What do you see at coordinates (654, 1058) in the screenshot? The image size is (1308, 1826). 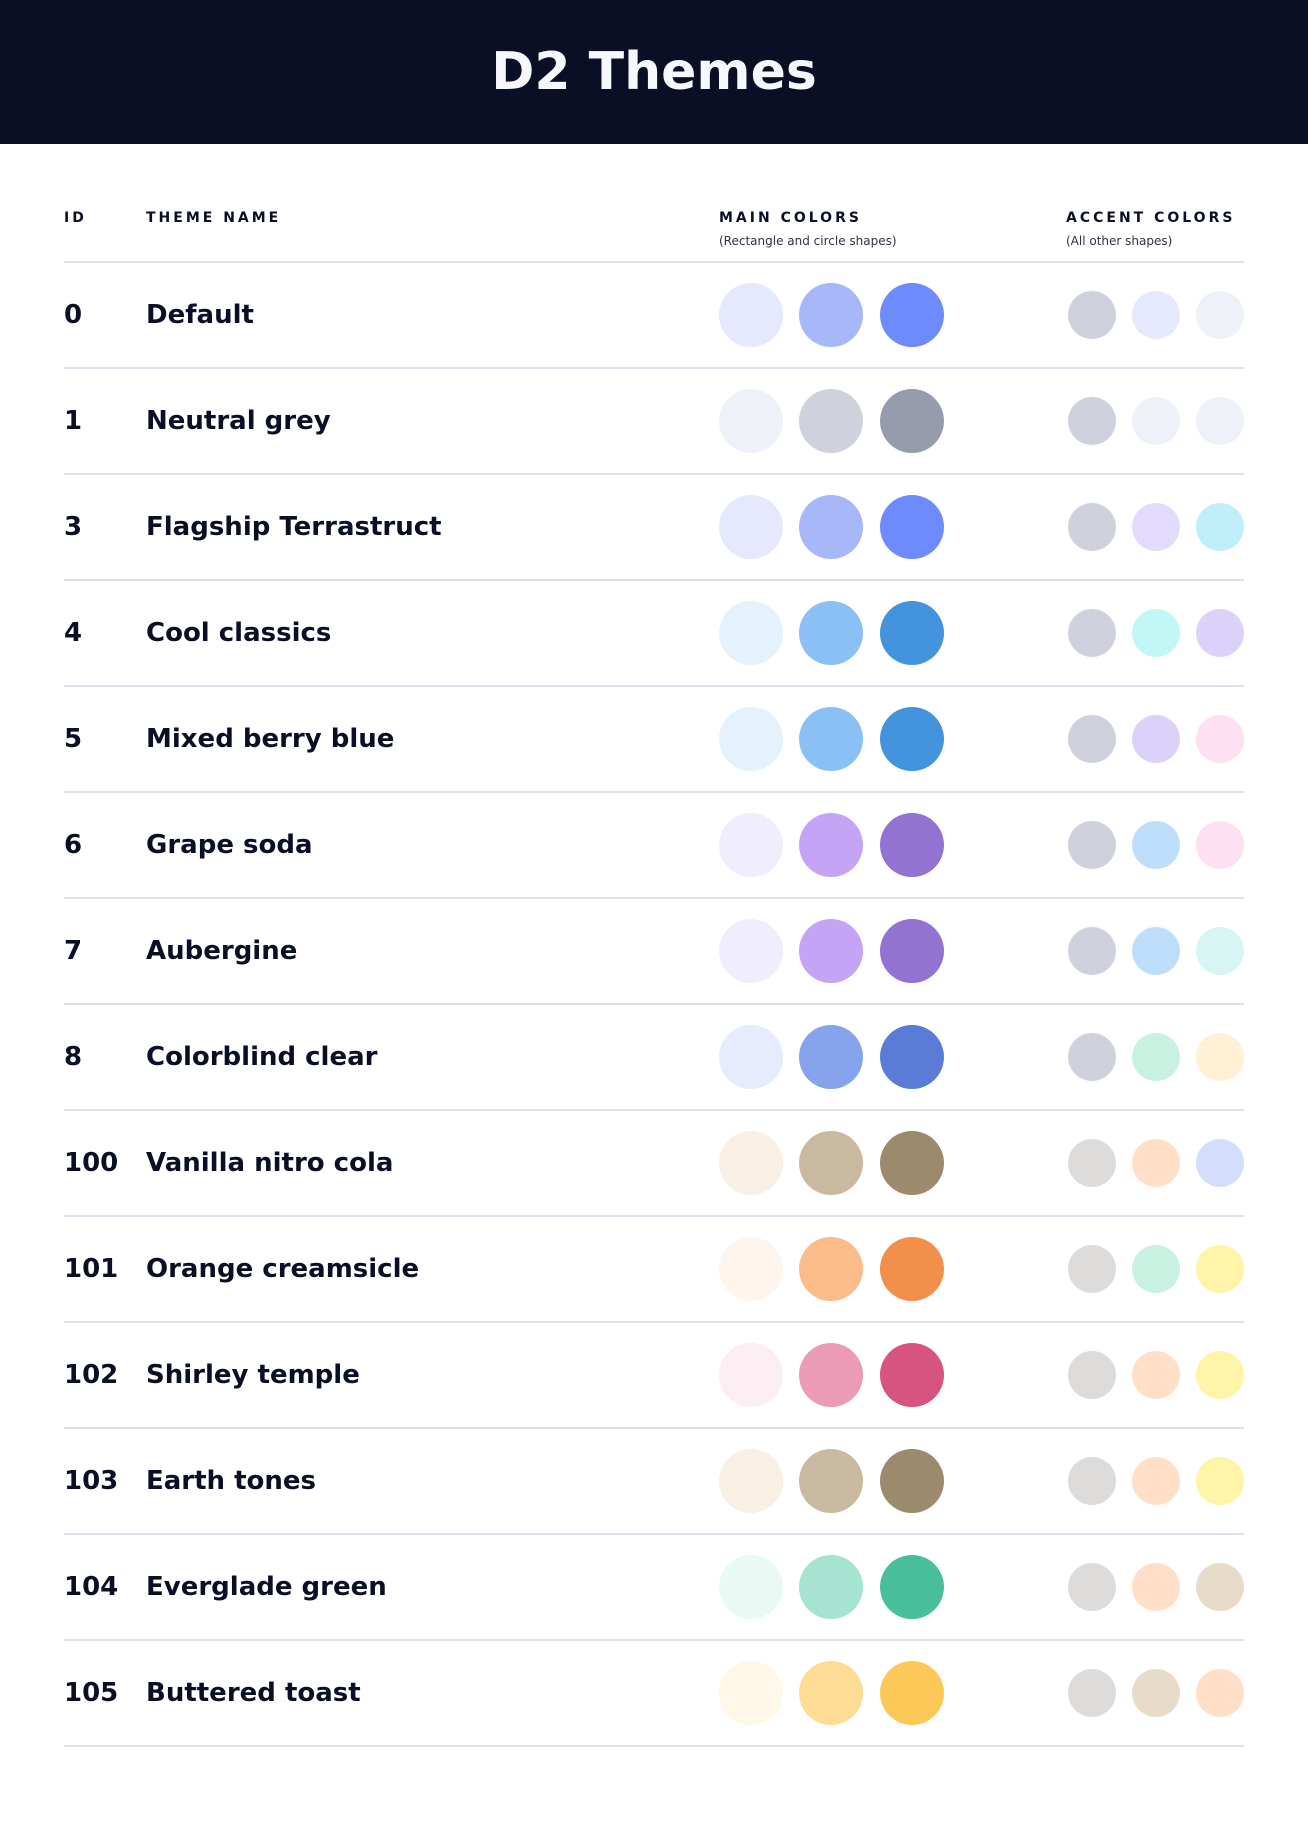 I see `table-row: 8 Colorblind clear` at bounding box center [654, 1058].